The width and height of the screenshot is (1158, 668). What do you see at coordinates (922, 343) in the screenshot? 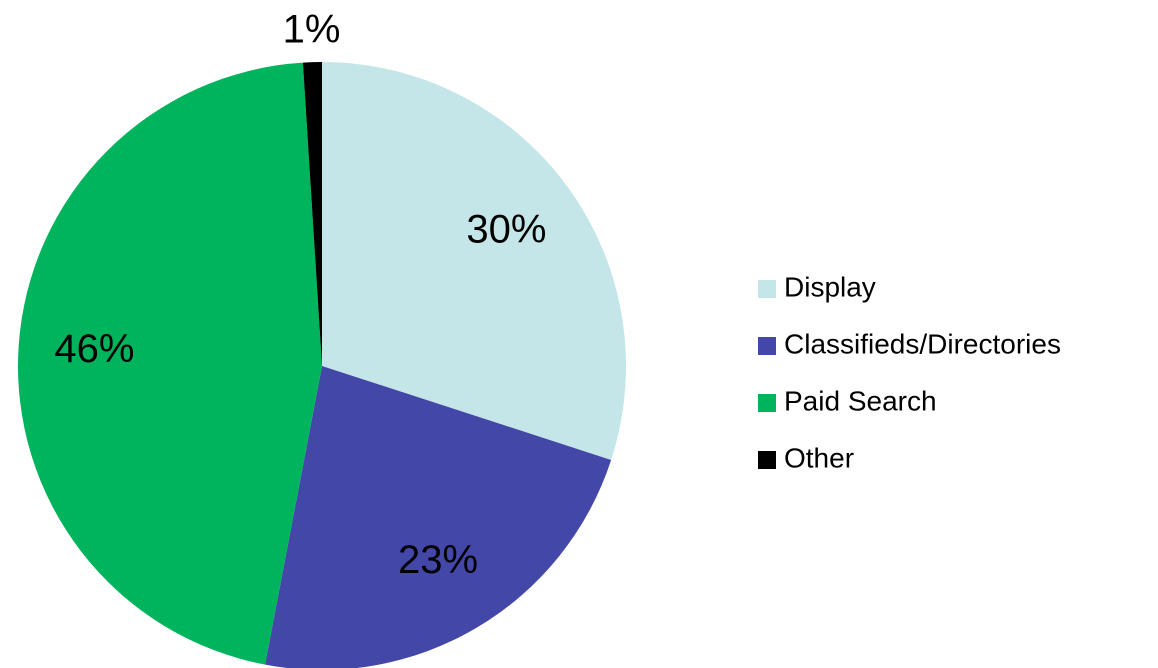
I see `legend-label: Classifieds/Directories` at bounding box center [922, 343].